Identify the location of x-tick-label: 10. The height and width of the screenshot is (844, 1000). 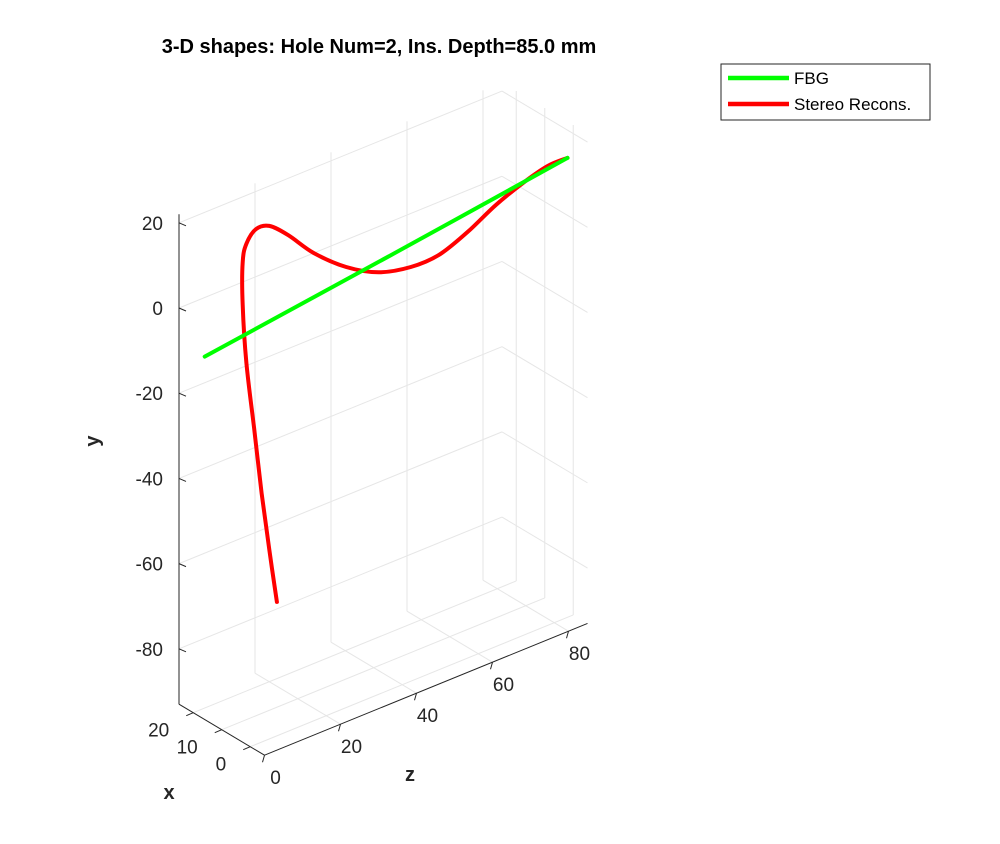
(187, 748).